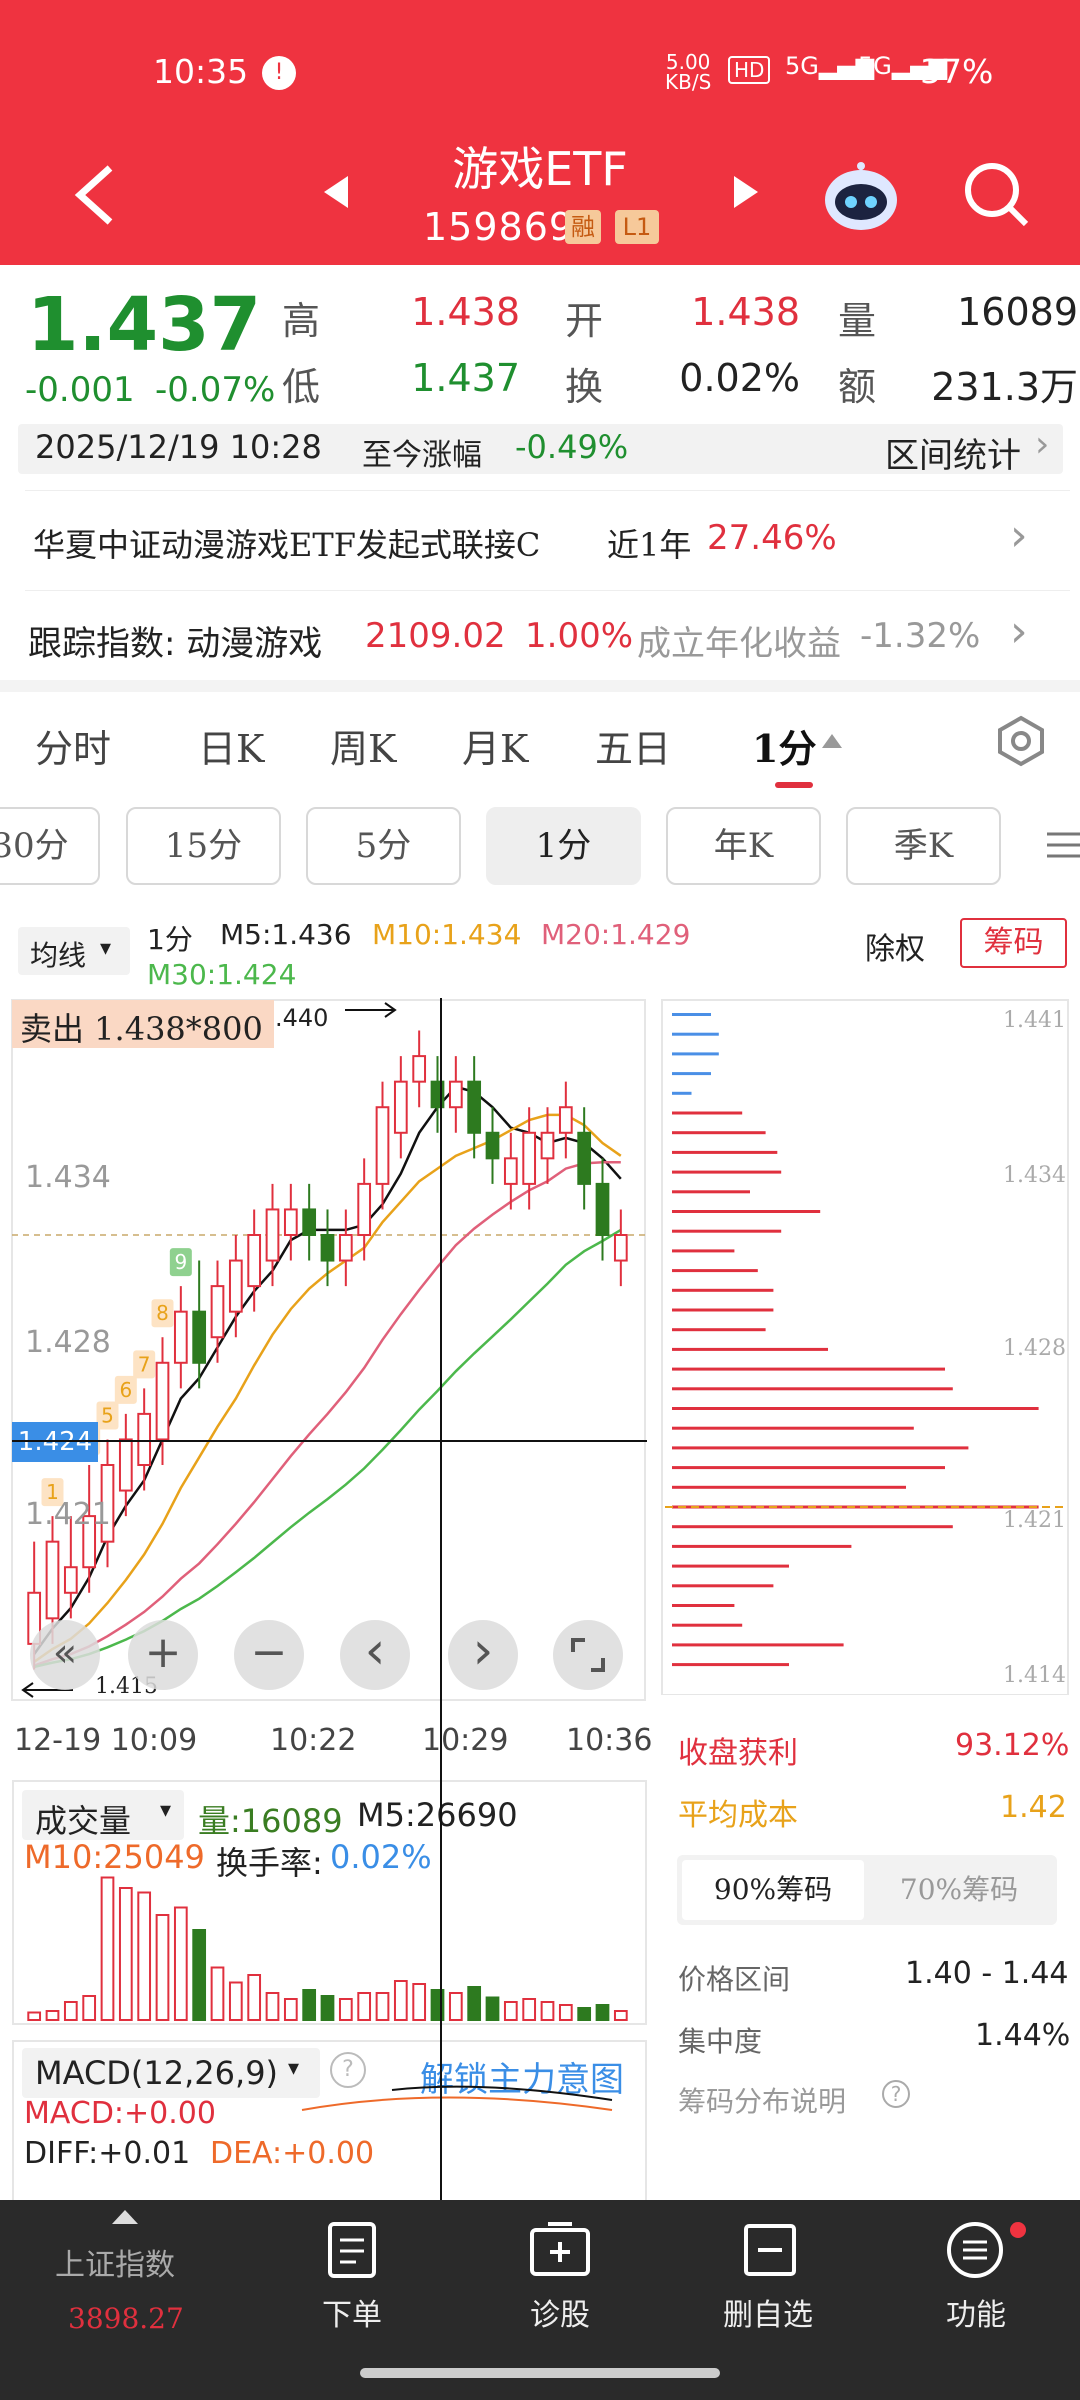  I want to click on zoom-out-button: −, so click(269, 1655).